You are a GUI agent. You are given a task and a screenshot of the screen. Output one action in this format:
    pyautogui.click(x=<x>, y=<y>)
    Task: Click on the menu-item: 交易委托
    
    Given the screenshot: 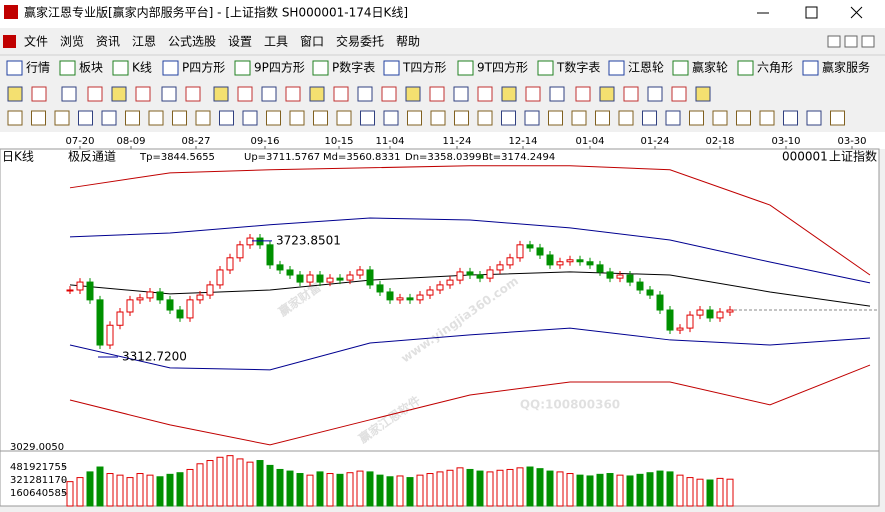 What is the action you would take?
    pyautogui.click(x=360, y=41)
    